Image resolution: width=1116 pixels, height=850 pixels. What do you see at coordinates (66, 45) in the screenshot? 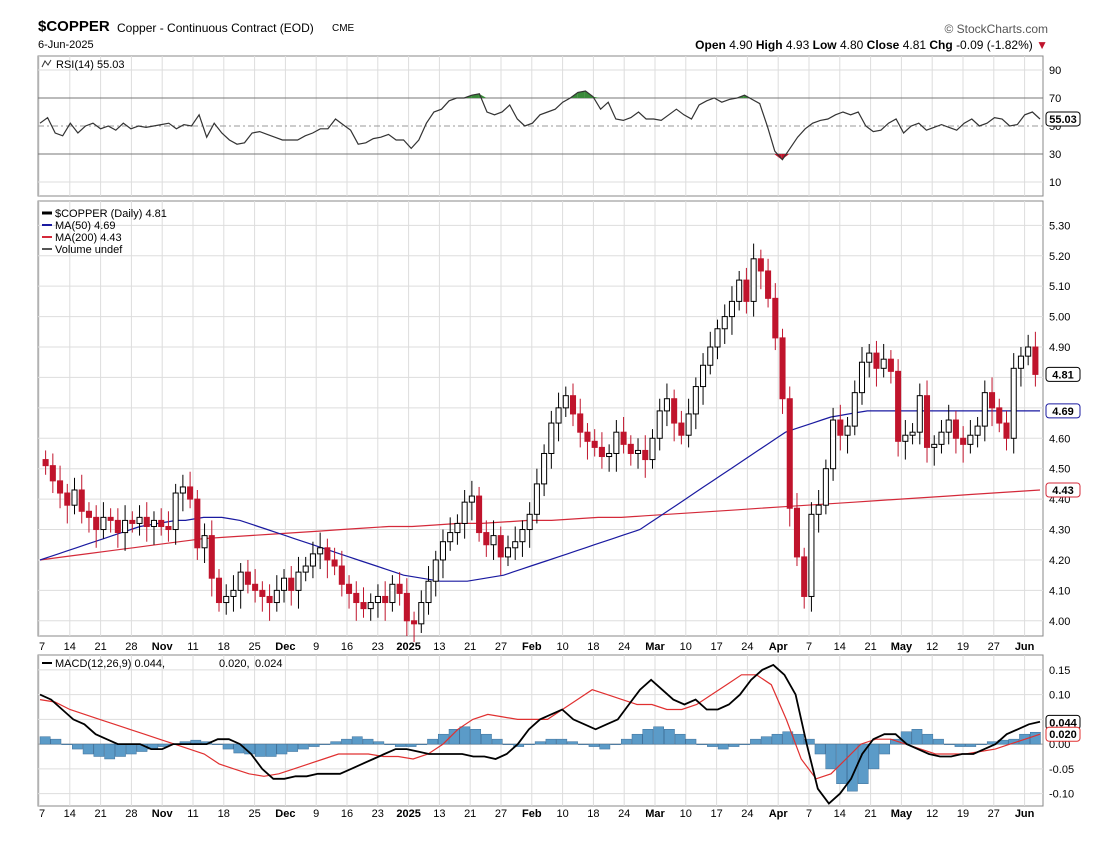
I see `chart-date: 6-Jun-2025` at bounding box center [66, 45].